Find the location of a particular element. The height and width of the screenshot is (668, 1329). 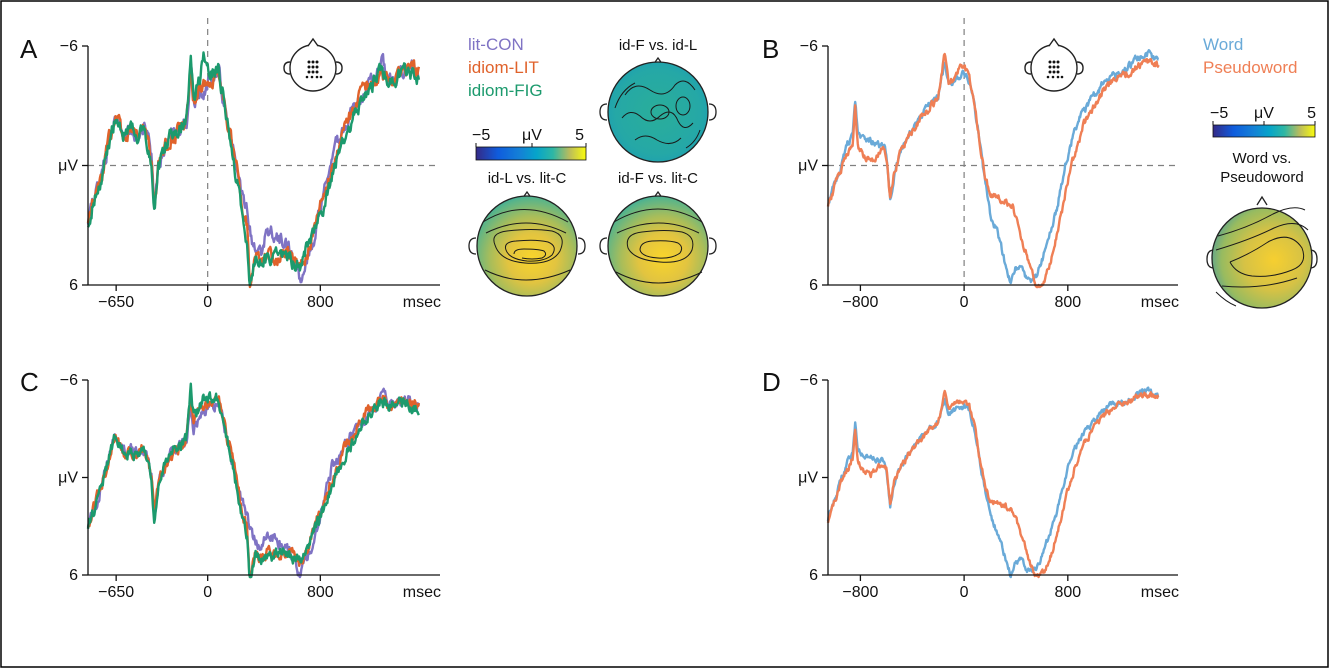

panel-letter-d: D is located at coordinates (771, 382).